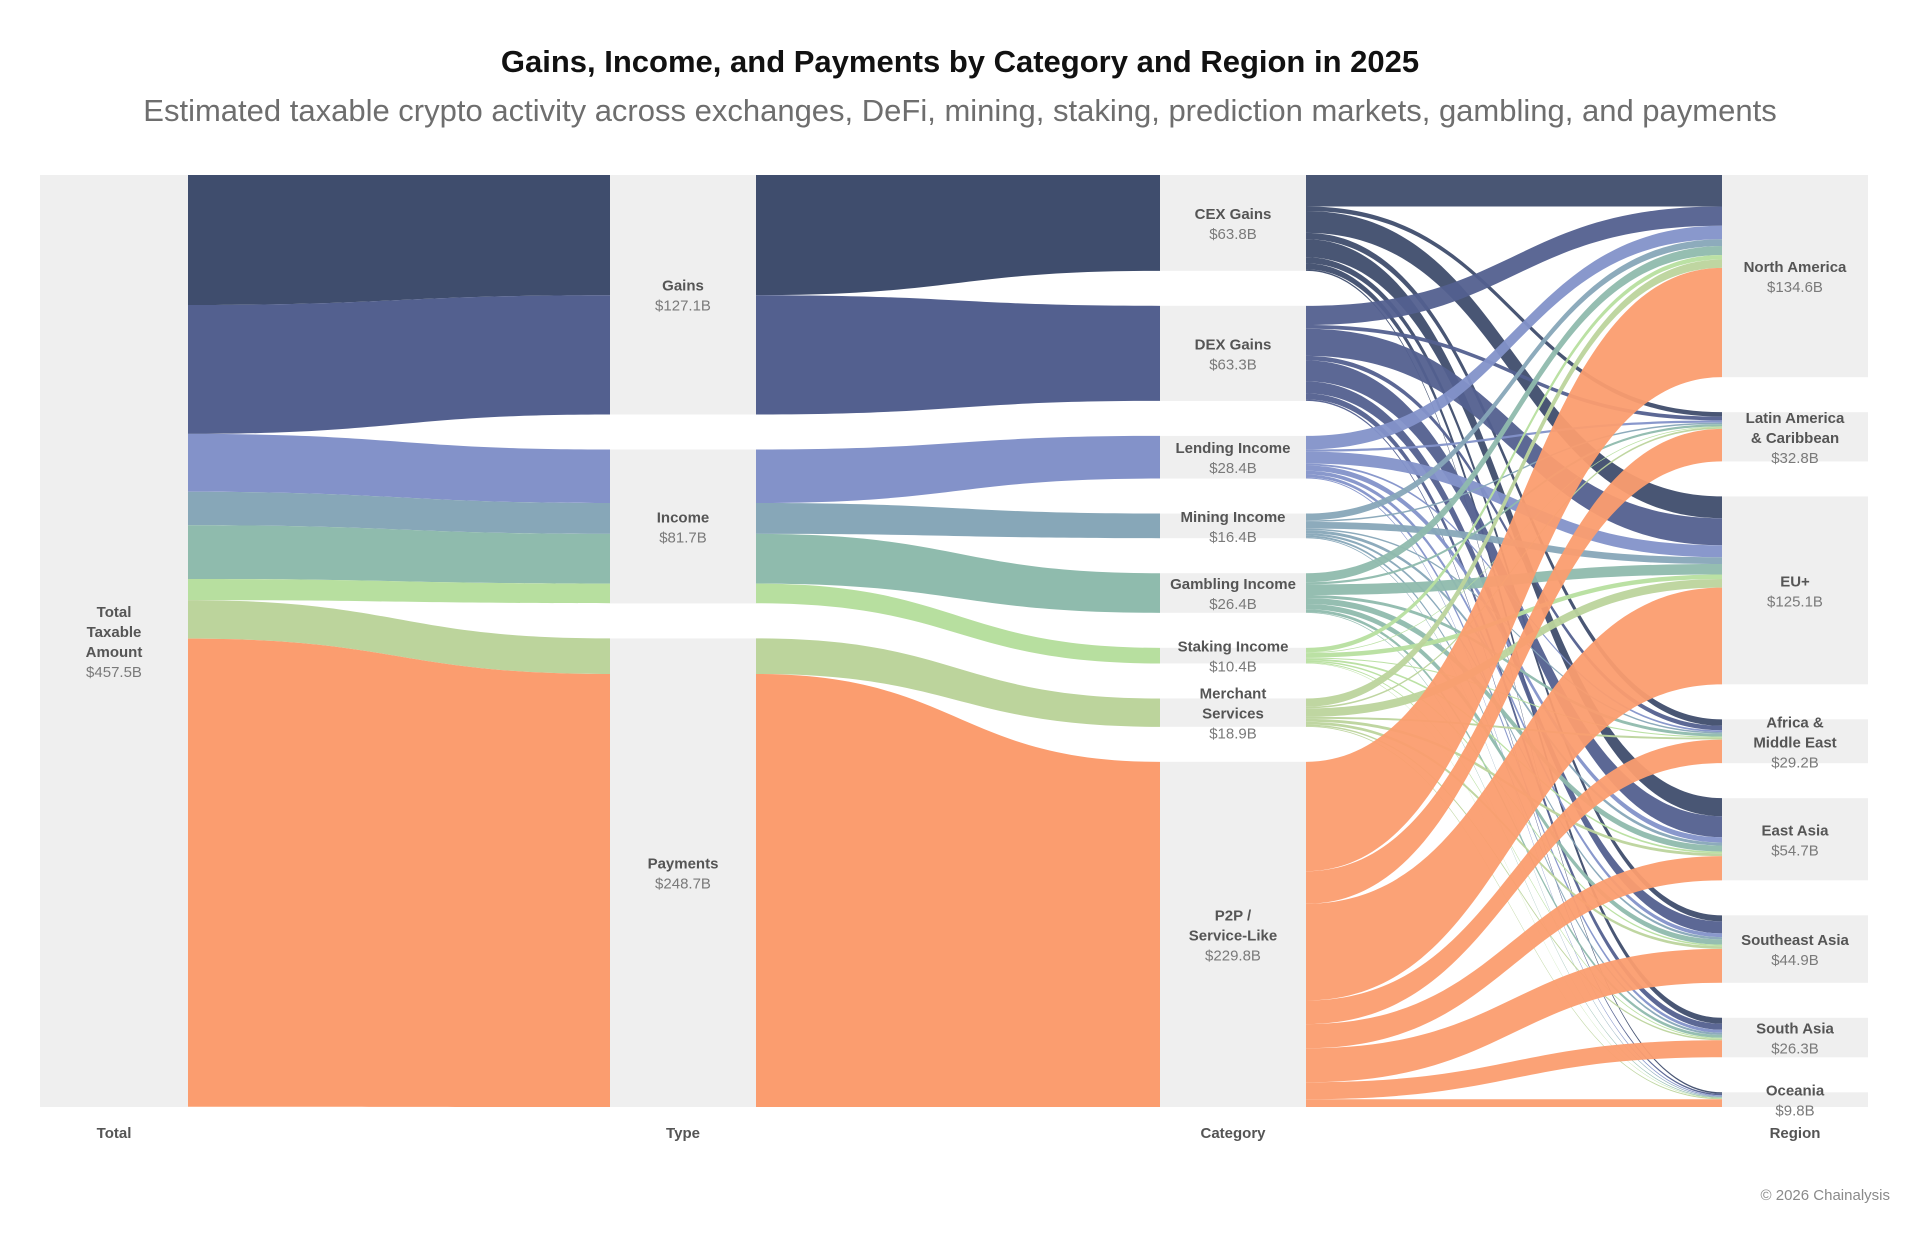  I want to click on link-cex-latam, so click(1514, 311).